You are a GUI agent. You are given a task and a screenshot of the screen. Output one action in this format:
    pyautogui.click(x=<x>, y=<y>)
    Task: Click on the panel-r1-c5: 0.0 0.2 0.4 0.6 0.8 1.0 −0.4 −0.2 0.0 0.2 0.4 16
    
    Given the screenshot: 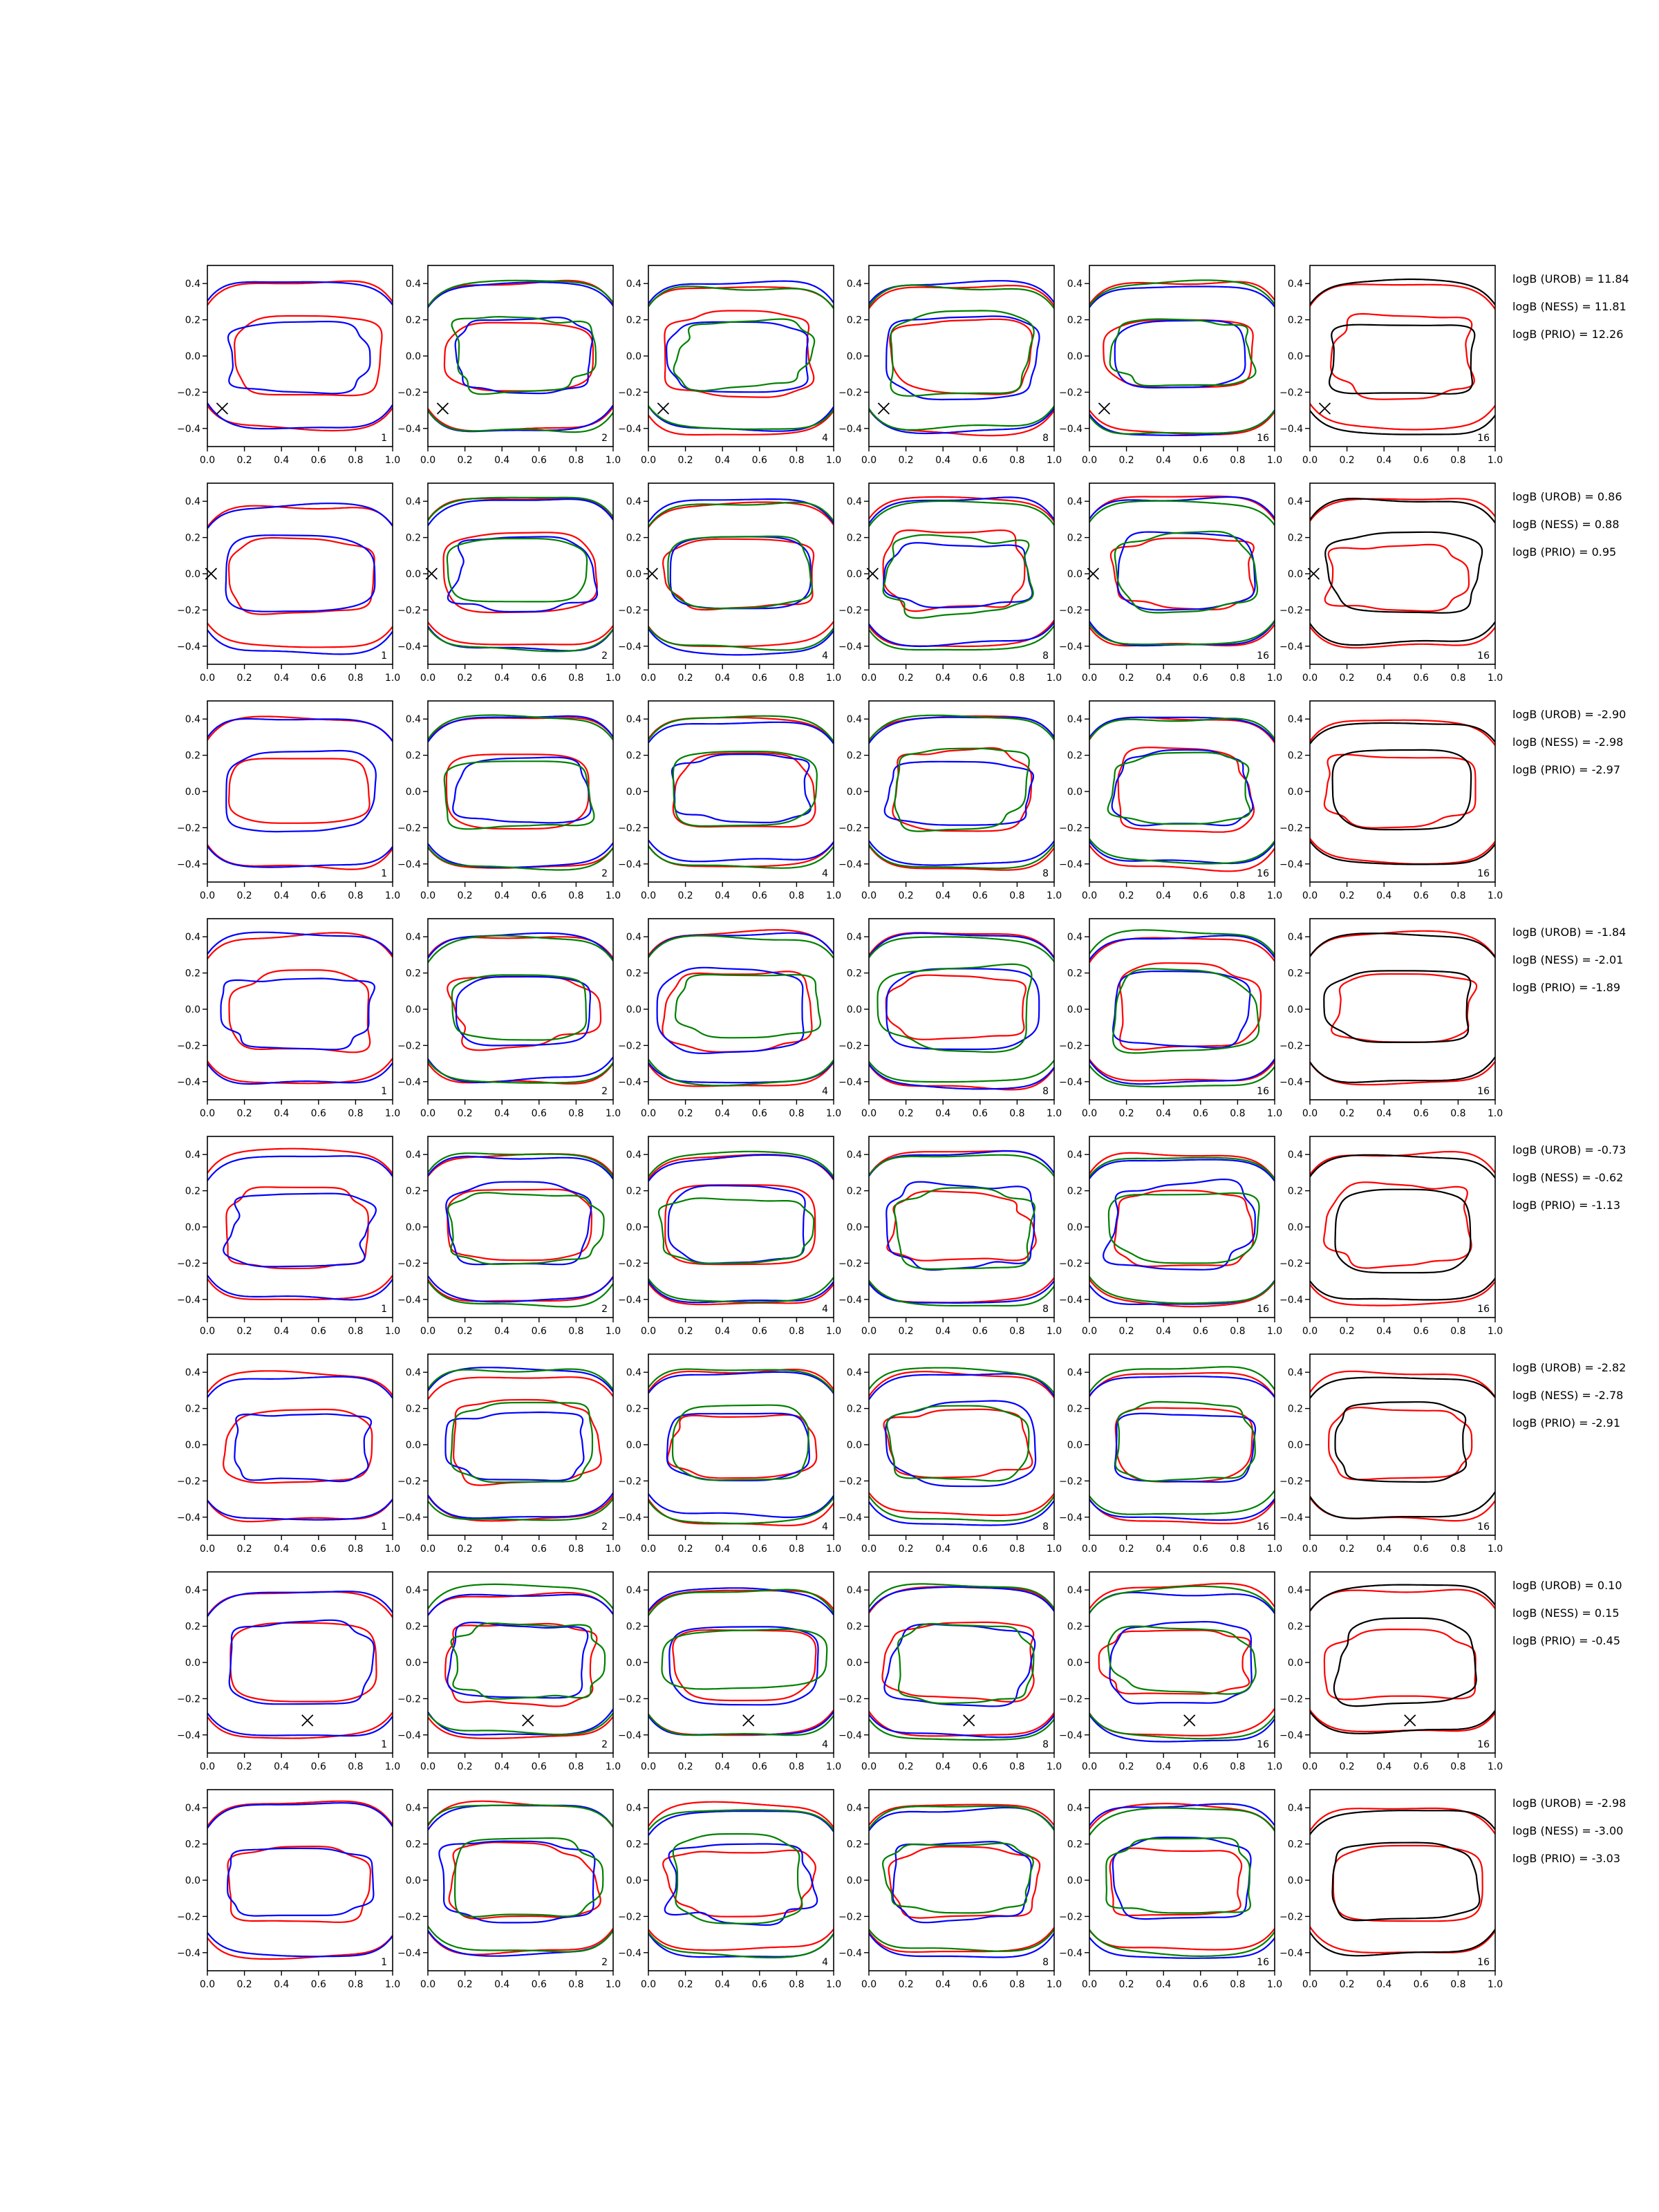 What is the action you would take?
    pyautogui.click(x=1170, y=365)
    